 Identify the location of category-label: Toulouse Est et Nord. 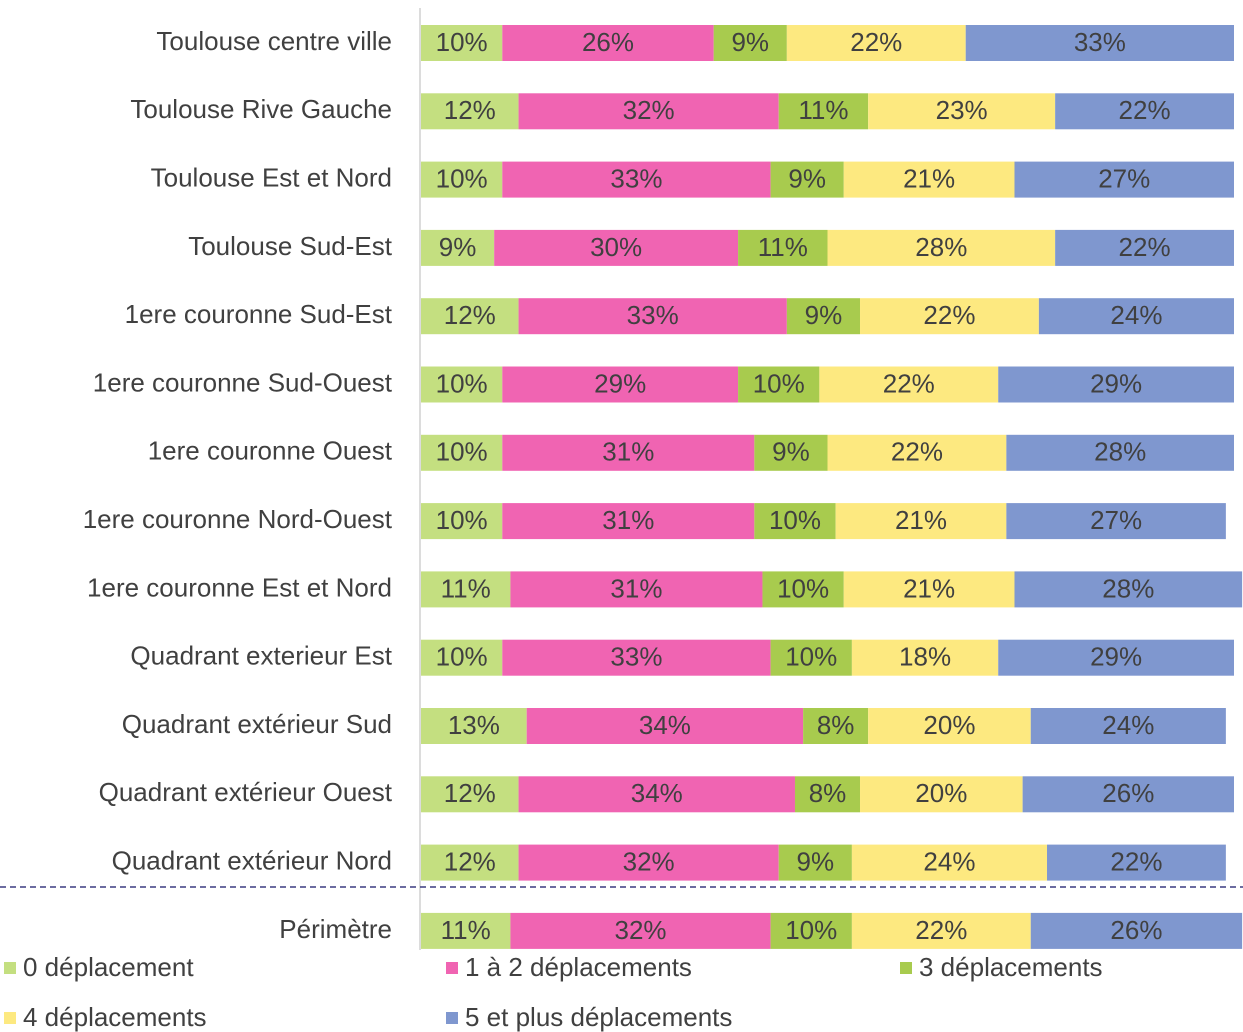
(271, 177).